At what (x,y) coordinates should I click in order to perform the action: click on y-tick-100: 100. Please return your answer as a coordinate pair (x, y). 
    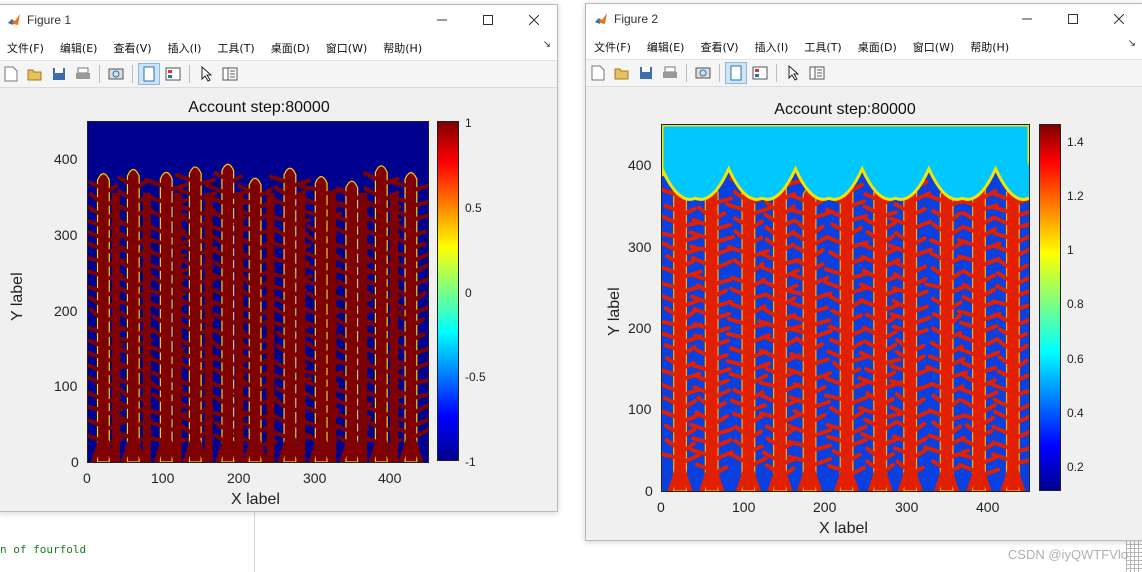
    Looking at the image, I should click on (640, 409).